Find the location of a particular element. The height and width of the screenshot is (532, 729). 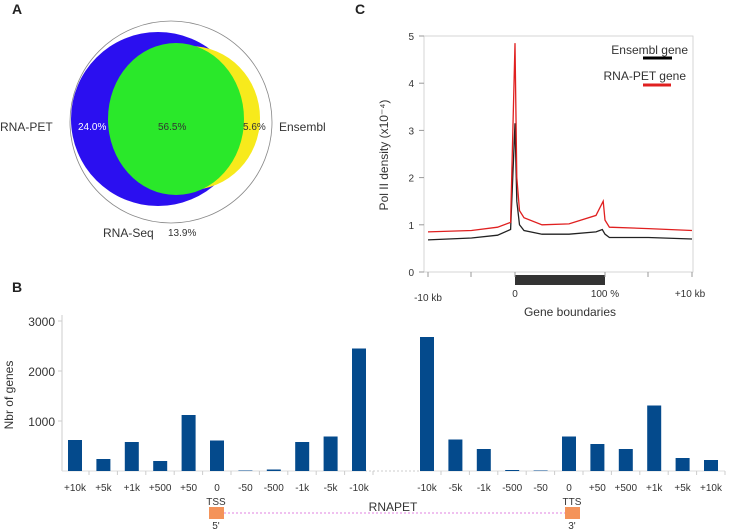

y-axis-label: Pol II density (x10⁻⁴) is located at coordinates (384, 155).